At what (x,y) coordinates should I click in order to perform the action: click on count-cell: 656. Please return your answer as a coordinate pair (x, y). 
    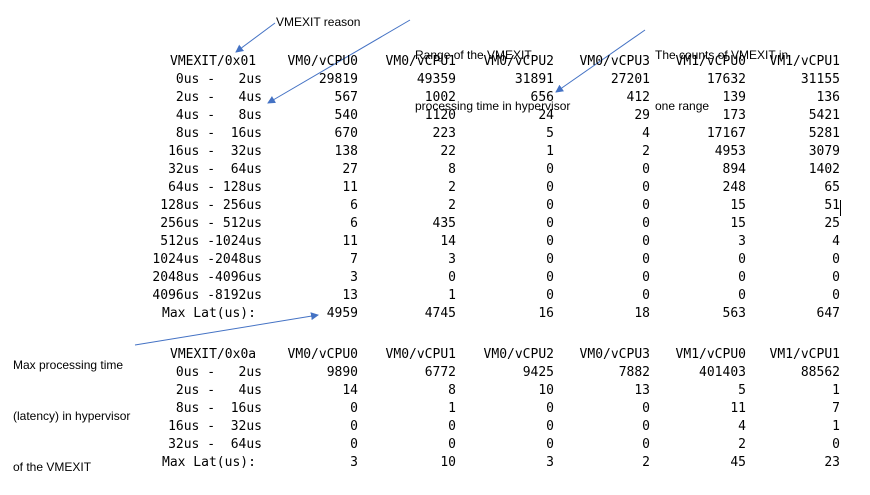
    Looking at the image, I should click on (542, 97).